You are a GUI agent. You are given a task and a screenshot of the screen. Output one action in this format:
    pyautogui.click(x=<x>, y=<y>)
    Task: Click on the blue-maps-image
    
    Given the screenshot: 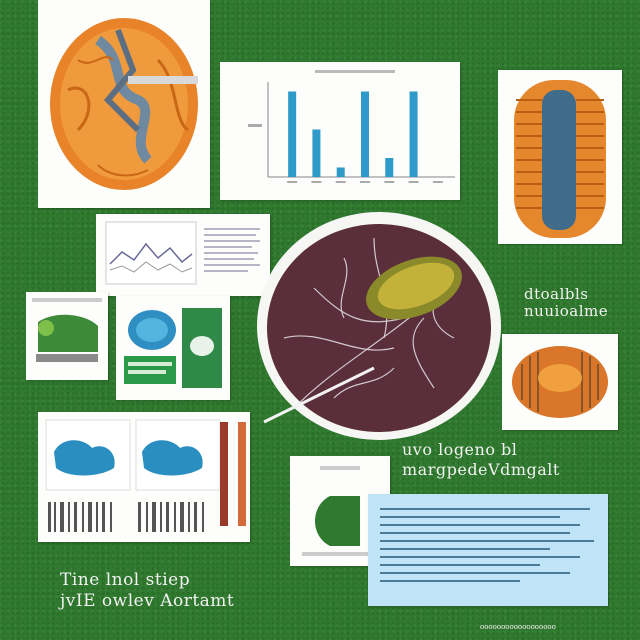 What is the action you would take?
    pyautogui.click(x=145, y=475)
    